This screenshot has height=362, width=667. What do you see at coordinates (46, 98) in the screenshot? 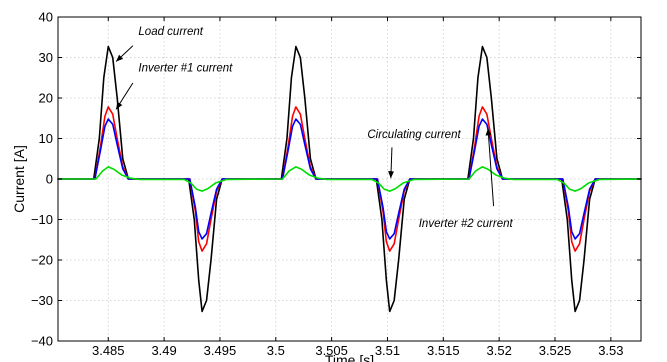
I see `y-tick-label: 20` at bounding box center [46, 98].